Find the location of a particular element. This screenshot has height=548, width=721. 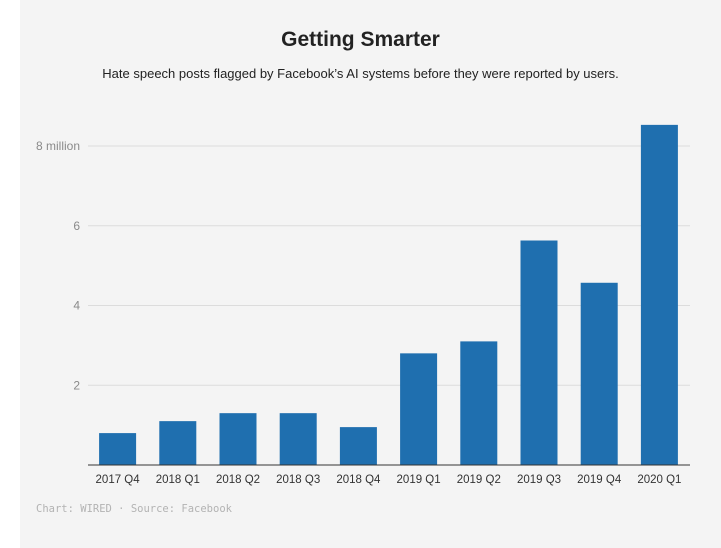

x-tick-label: 2019 Q4 is located at coordinates (599, 480).